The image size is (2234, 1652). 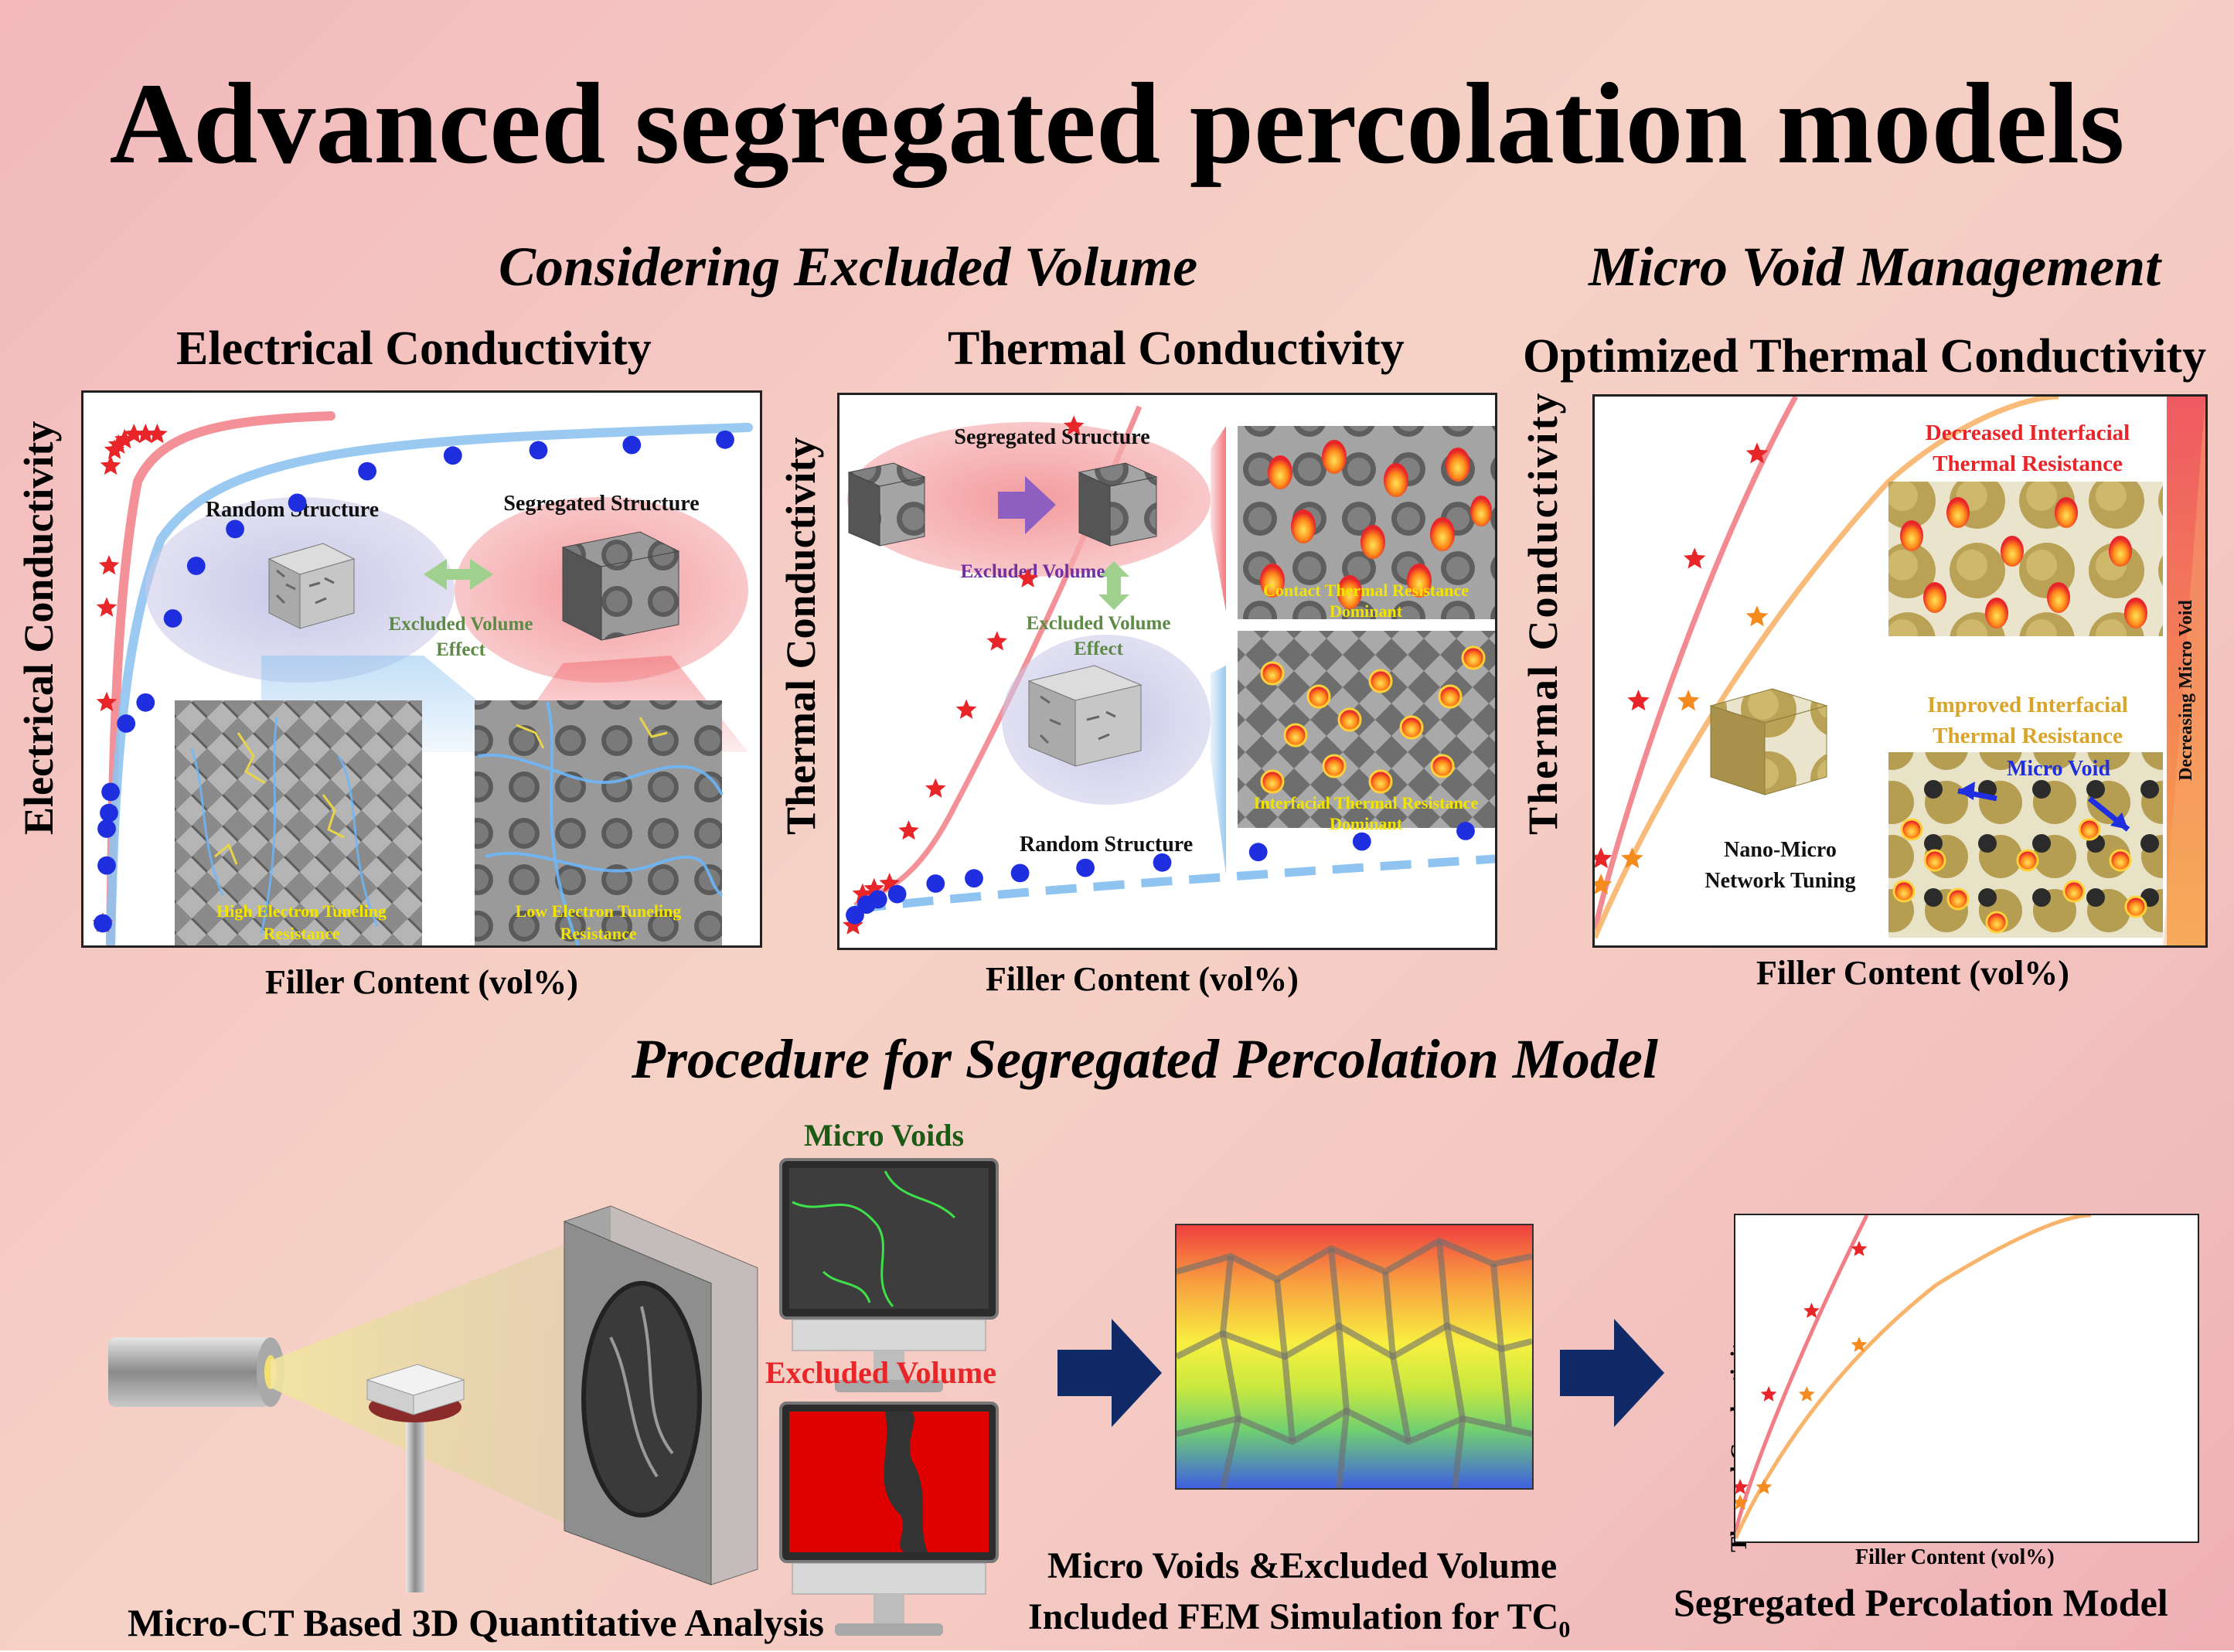 What do you see at coordinates (311, 586) in the screenshot?
I see `random-structure-cube` at bounding box center [311, 586].